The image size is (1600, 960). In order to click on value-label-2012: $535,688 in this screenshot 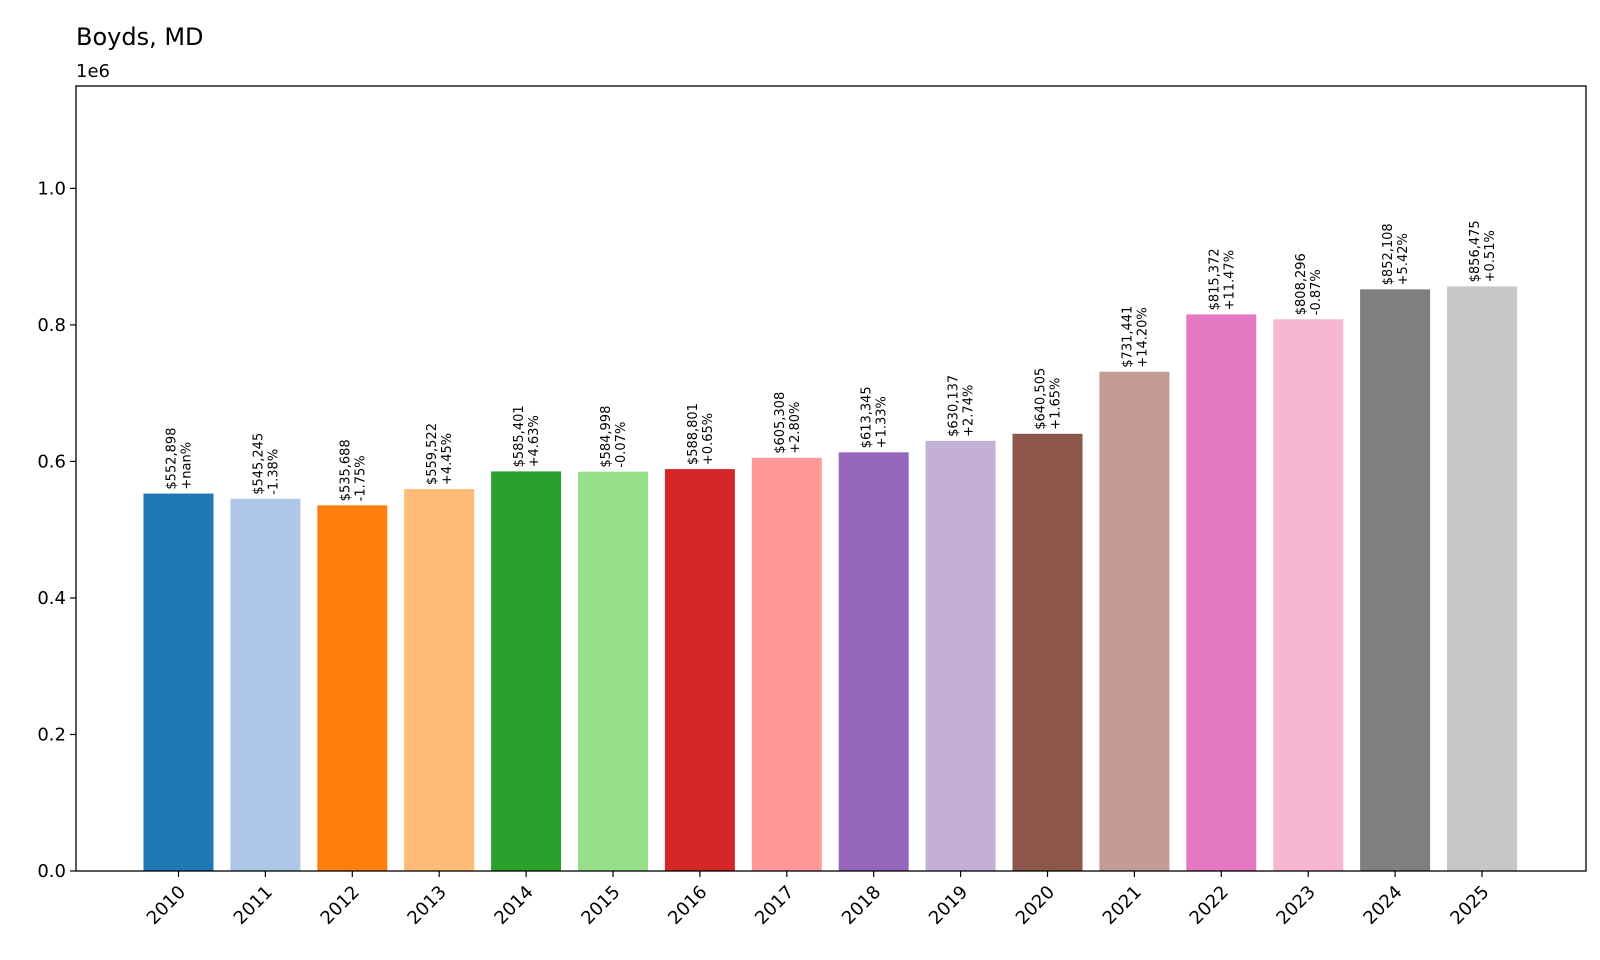, I will do `click(345, 470)`.